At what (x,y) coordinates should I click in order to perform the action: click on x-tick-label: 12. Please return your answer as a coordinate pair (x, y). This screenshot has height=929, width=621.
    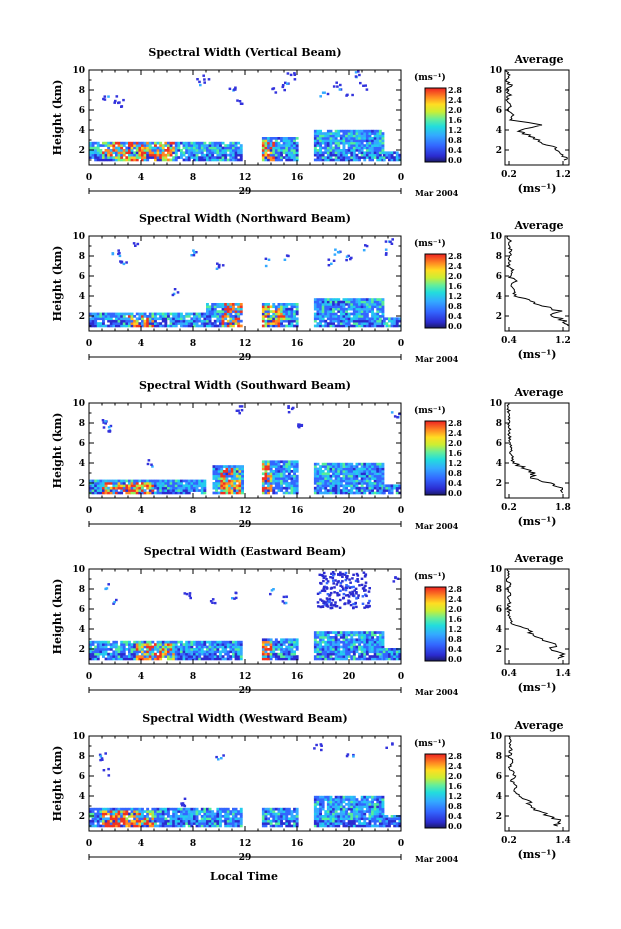
    Looking at the image, I should click on (245, 677).